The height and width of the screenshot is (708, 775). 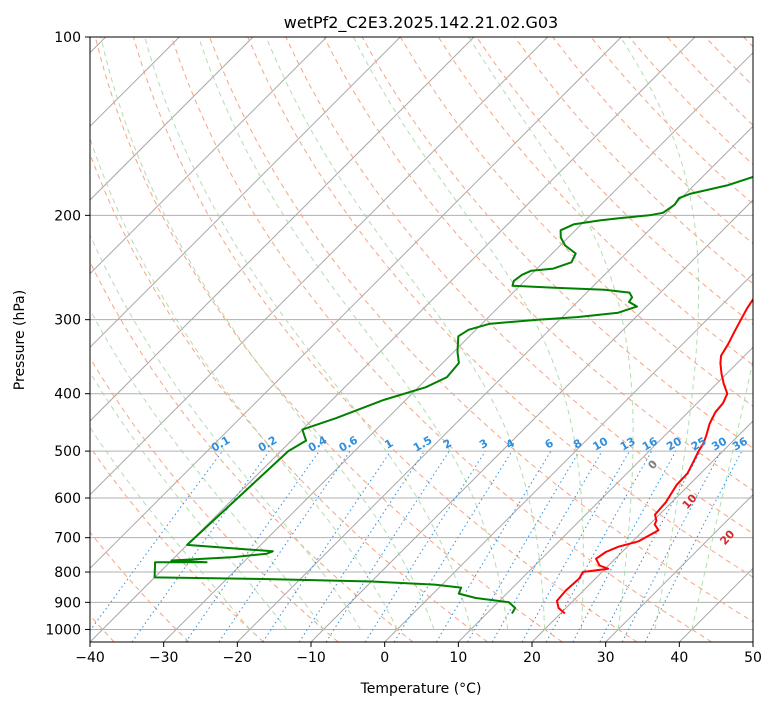 What do you see at coordinates (67, 499) in the screenshot?
I see `y-tick-label: 600` at bounding box center [67, 499].